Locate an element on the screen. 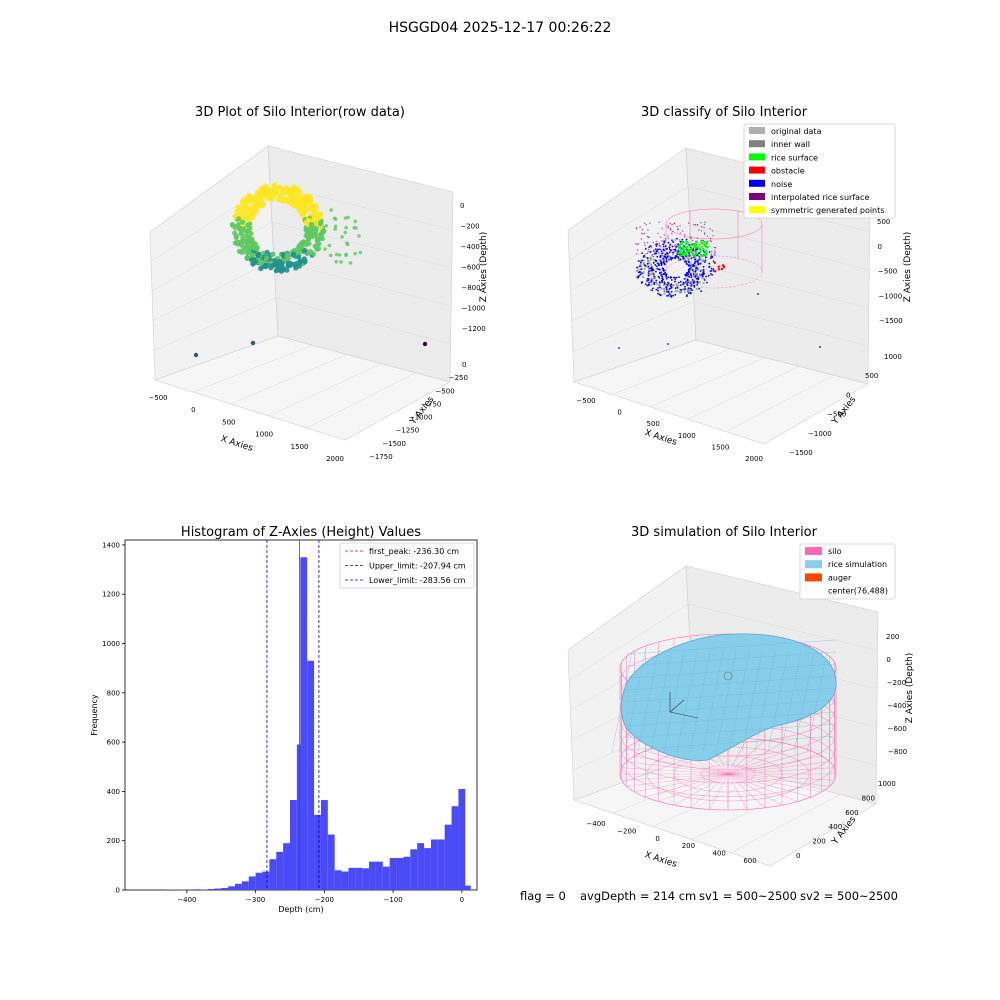 The width and height of the screenshot is (1000, 1000). raw-y-tick-5: −1250 is located at coordinates (408, 431).